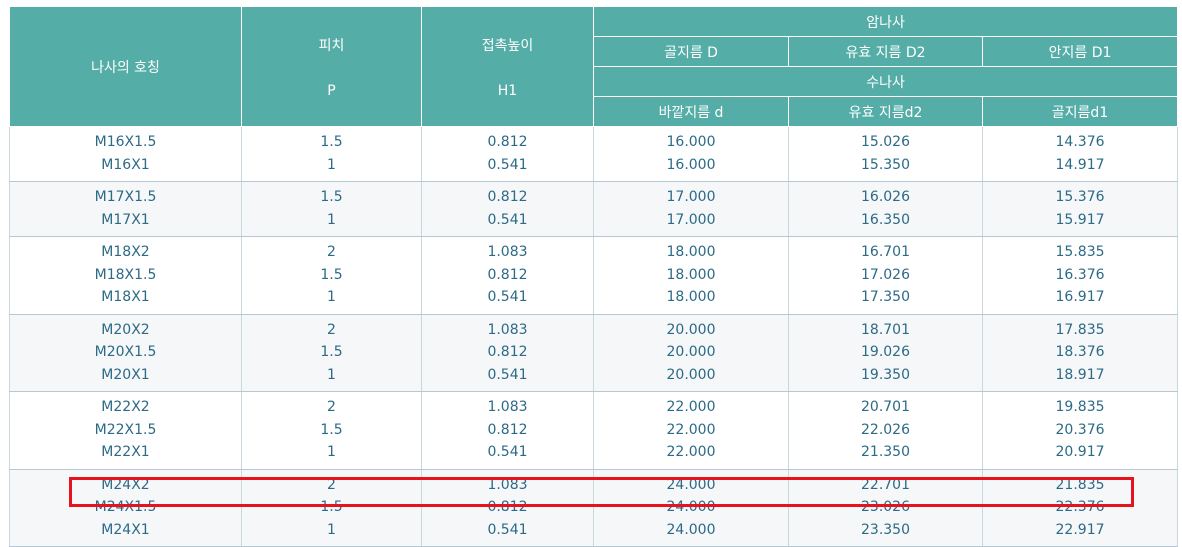  What do you see at coordinates (1080, 154) in the screenshot?
I see `cell-minor-dia: 14.376 14.917` at bounding box center [1080, 154].